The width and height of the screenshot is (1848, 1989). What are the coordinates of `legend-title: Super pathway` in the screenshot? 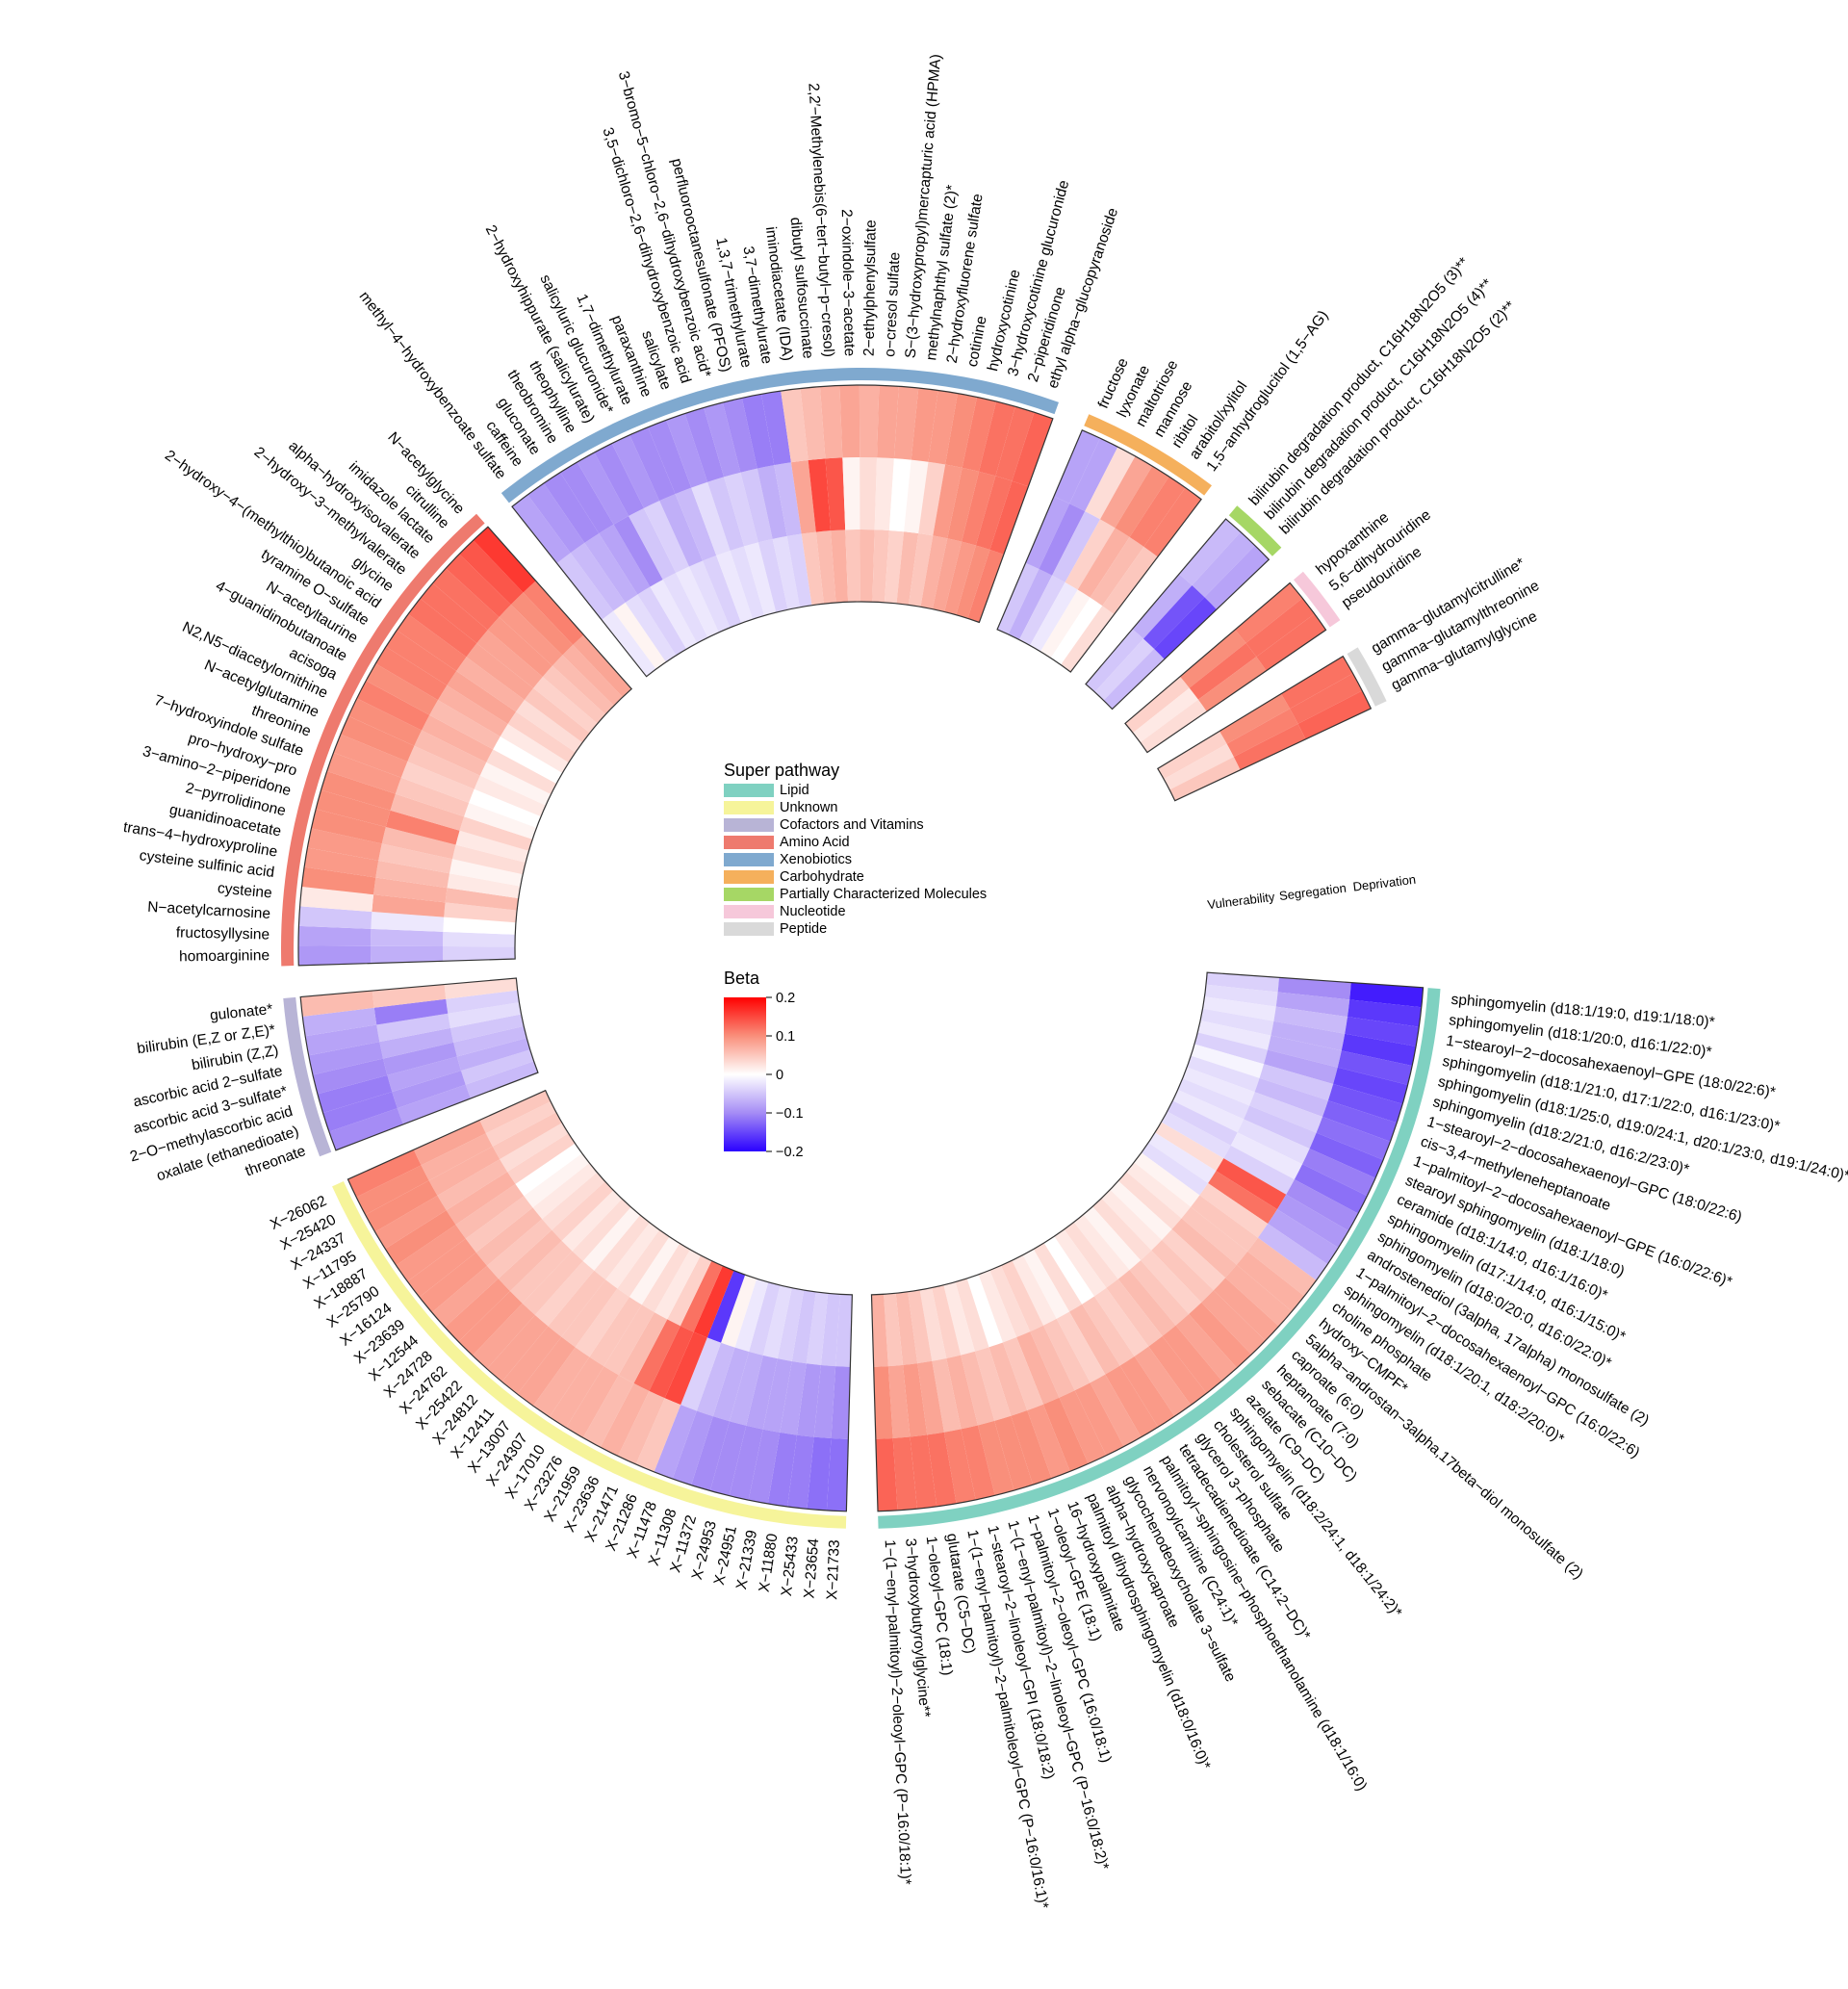 It's located at (781, 770).